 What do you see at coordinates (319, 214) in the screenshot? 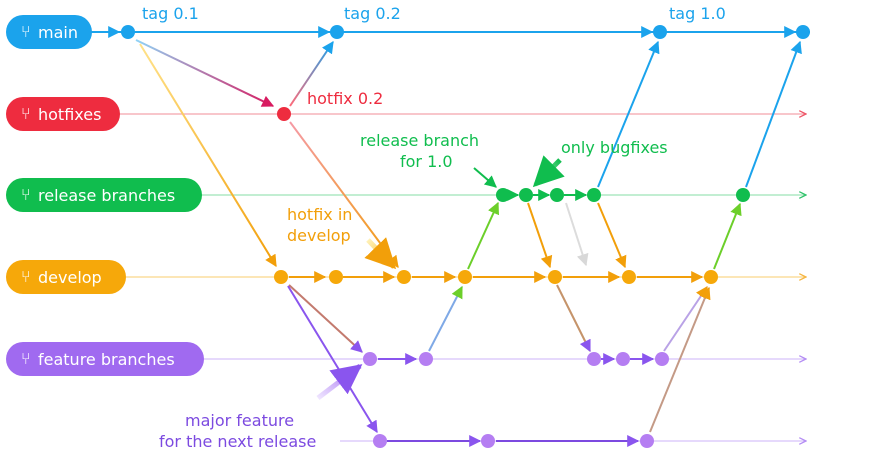
I see `hotfix-in-develop-label: hotfix in` at bounding box center [319, 214].